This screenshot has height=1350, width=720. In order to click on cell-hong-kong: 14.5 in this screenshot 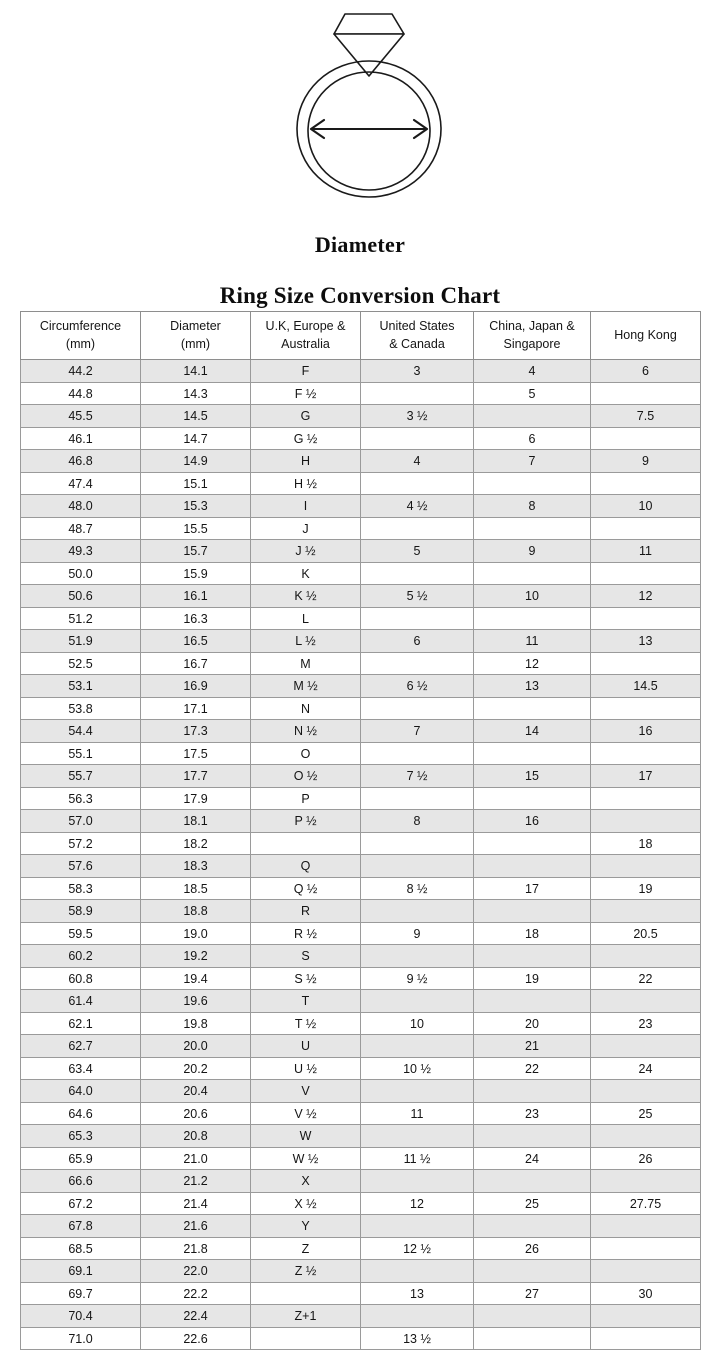, I will do `click(645, 686)`.